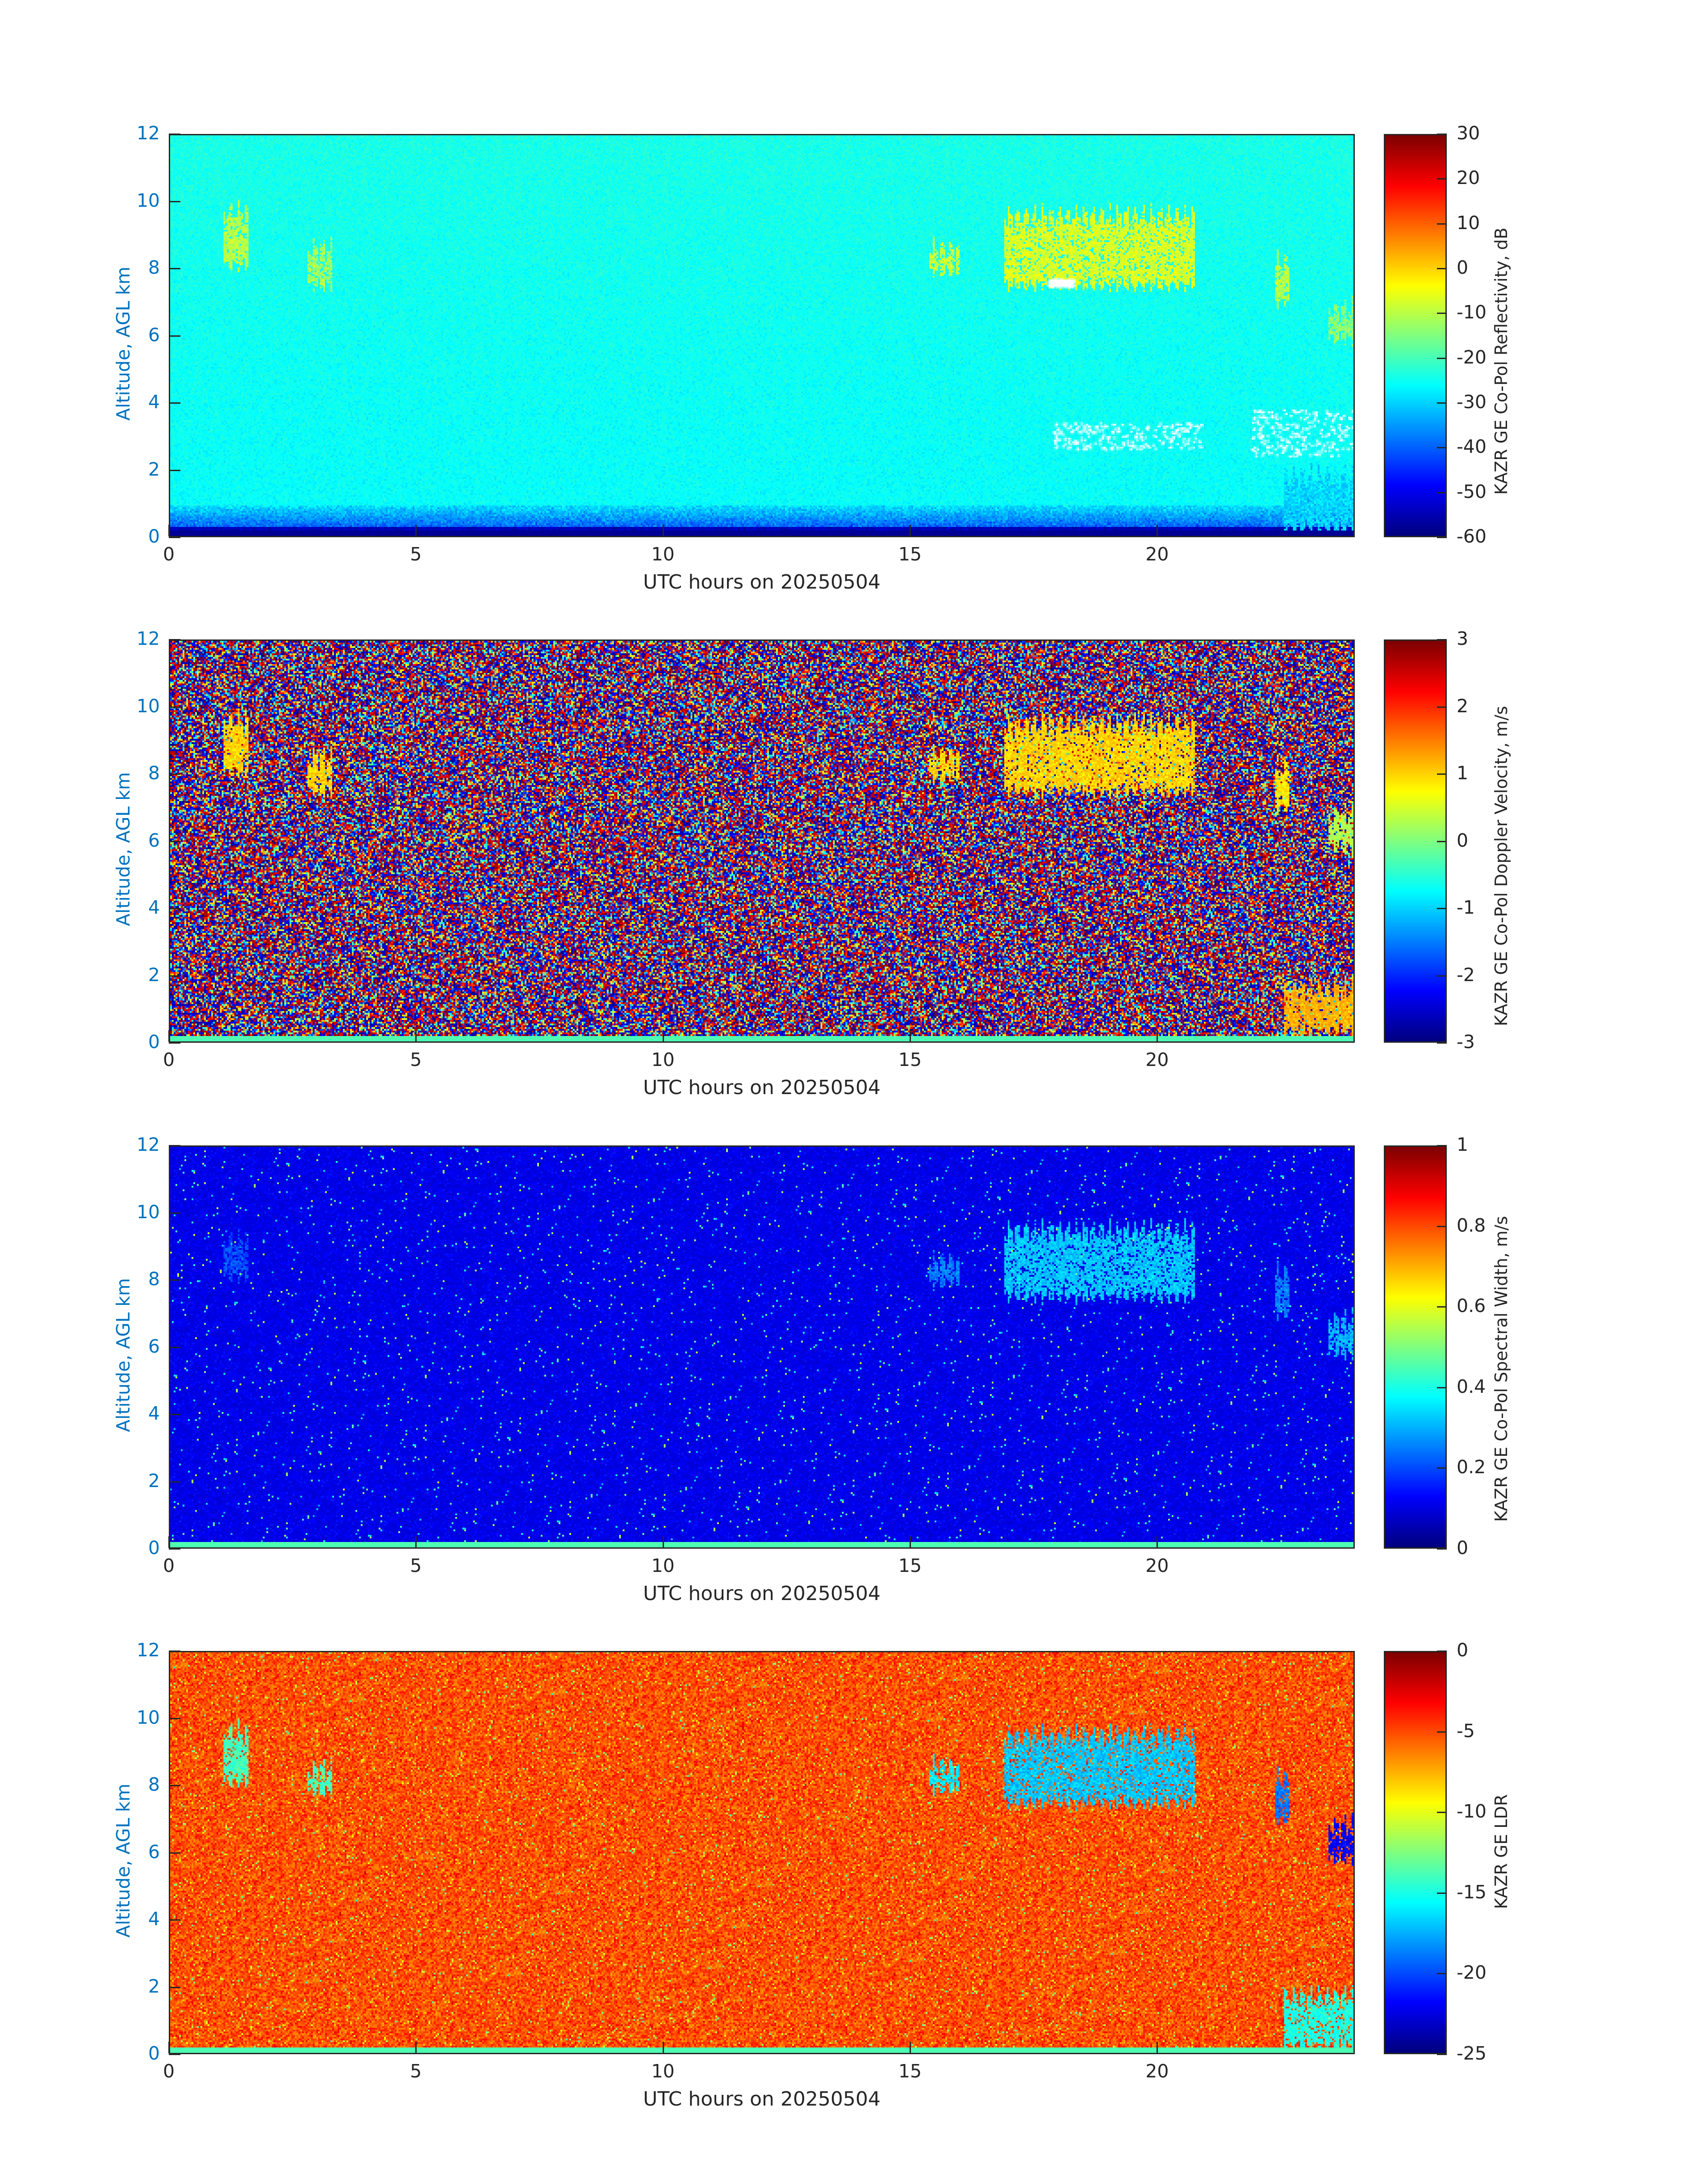 Image resolution: width=1708 pixels, height=2177 pixels. Describe the element at coordinates (1466, 975) in the screenshot. I see `colorbar-tick-label: -2` at that location.